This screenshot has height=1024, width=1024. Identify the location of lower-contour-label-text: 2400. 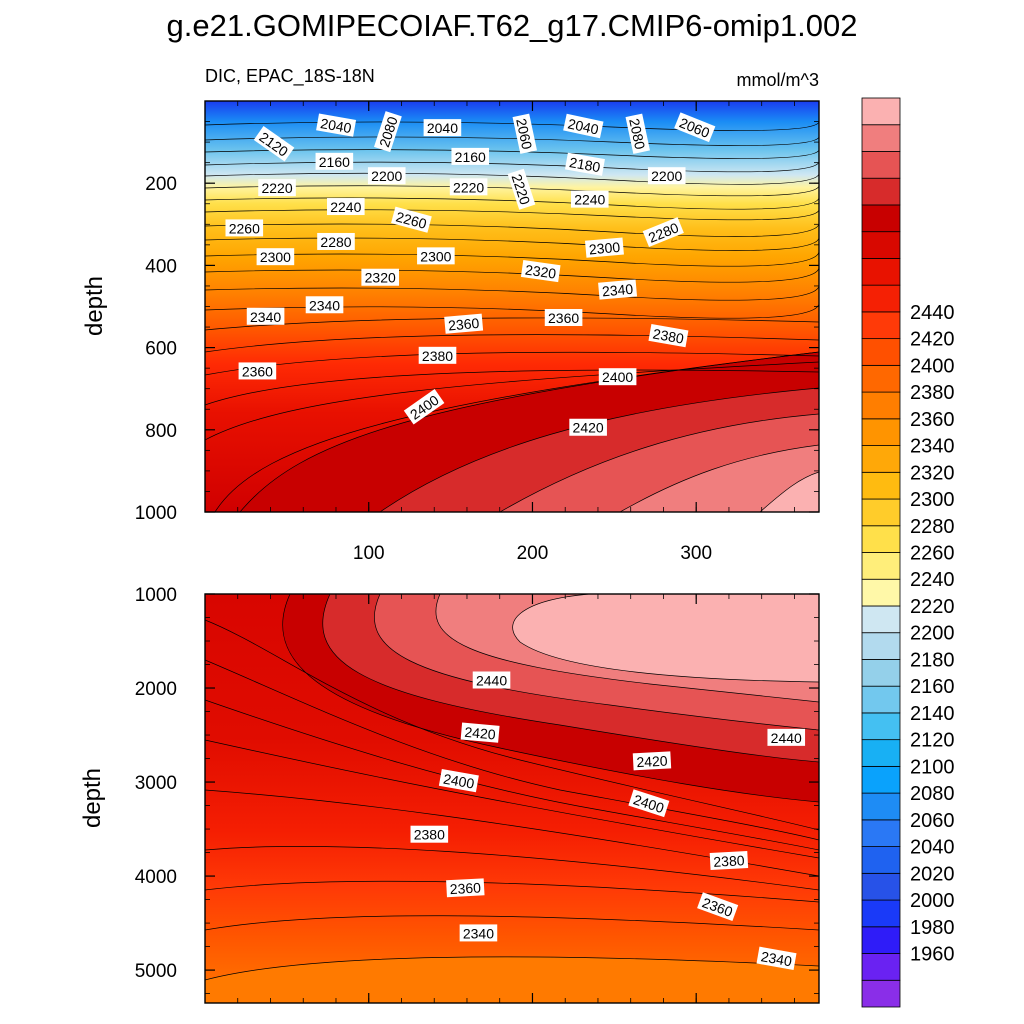
(459, 781).